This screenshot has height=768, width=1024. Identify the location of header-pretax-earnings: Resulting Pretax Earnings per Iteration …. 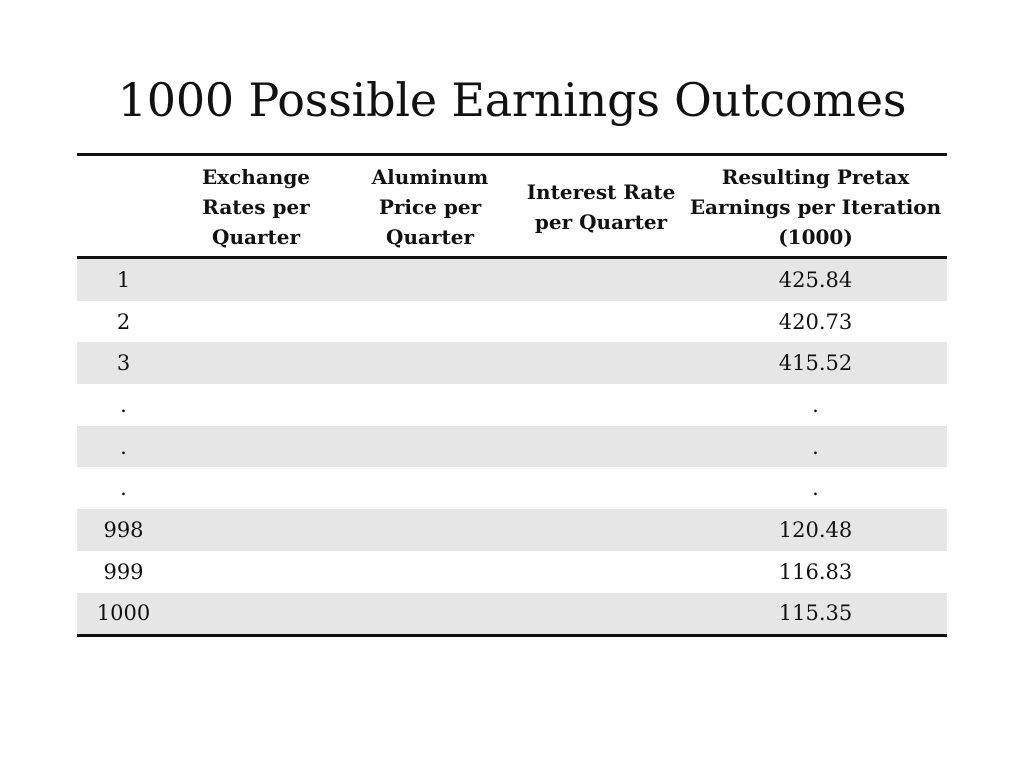
(815, 207).